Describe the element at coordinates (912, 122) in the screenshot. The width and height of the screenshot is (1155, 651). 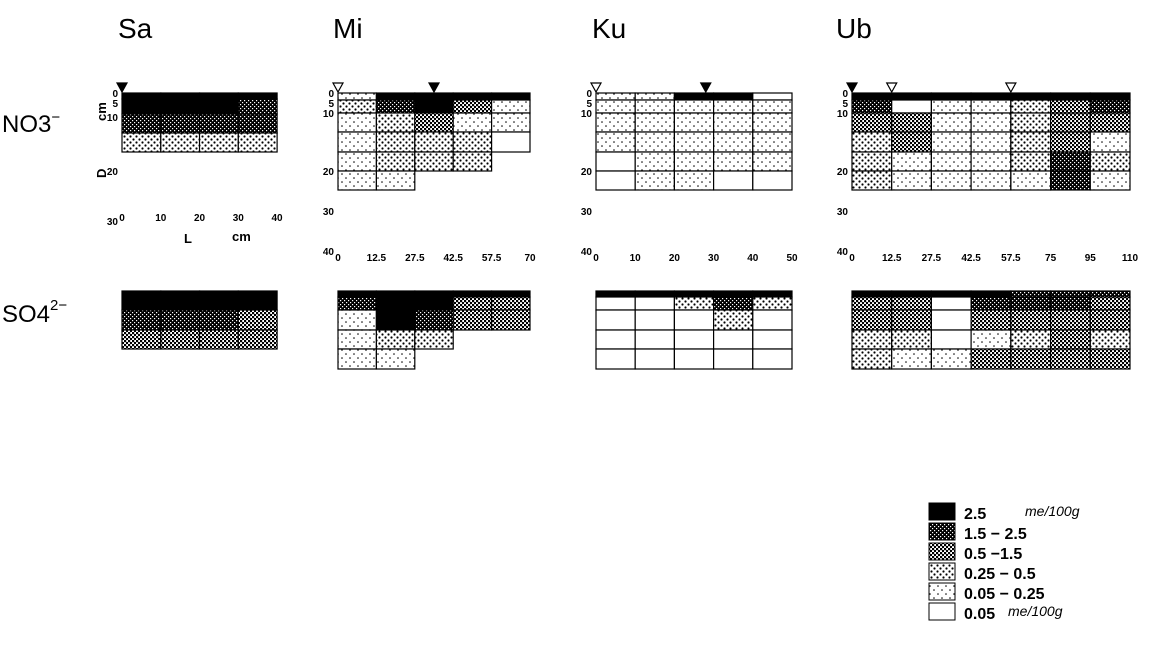
I see `cell-ub-no3-r2-c1` at that location.